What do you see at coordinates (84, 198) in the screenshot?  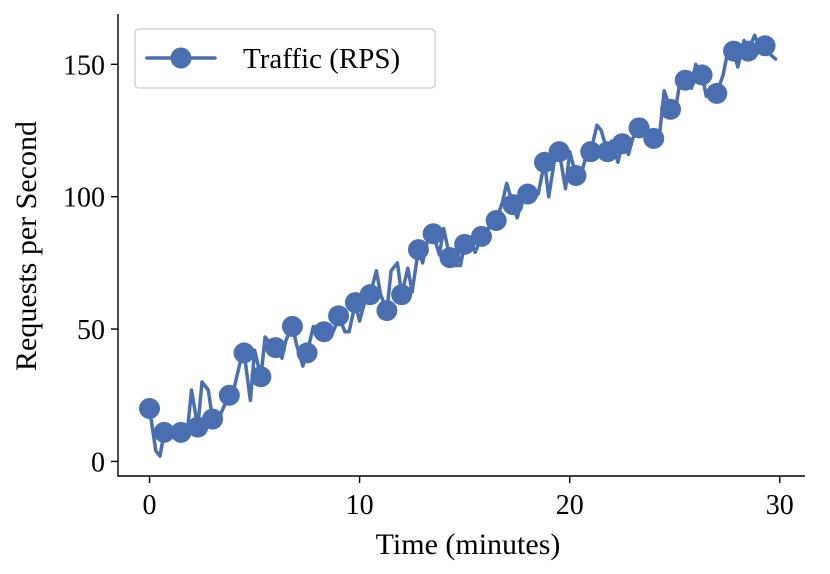 I see `y-tick-label: 100` at bounding box center [84, 198].